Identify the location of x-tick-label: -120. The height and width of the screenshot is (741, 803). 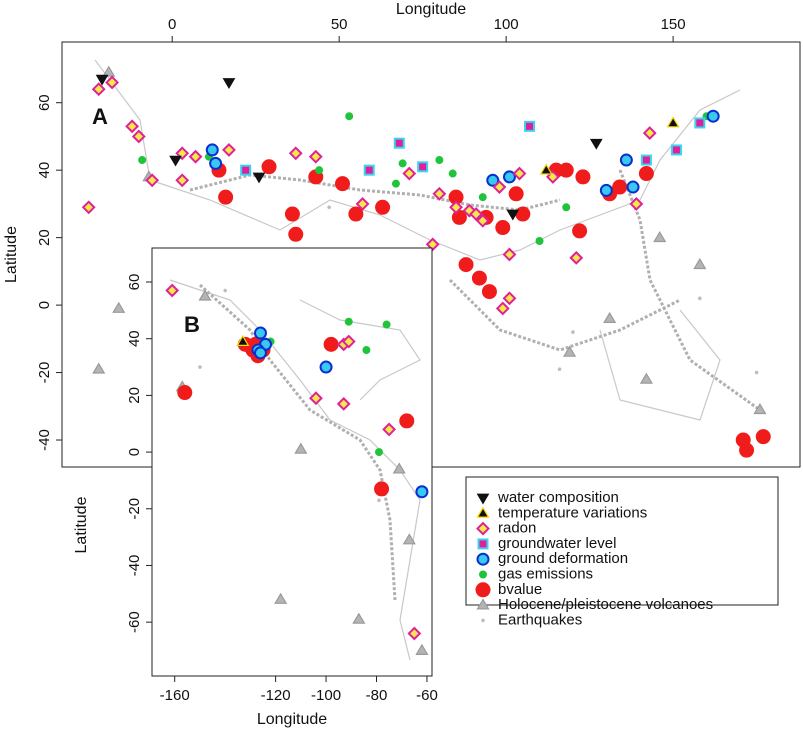
(276, 695).